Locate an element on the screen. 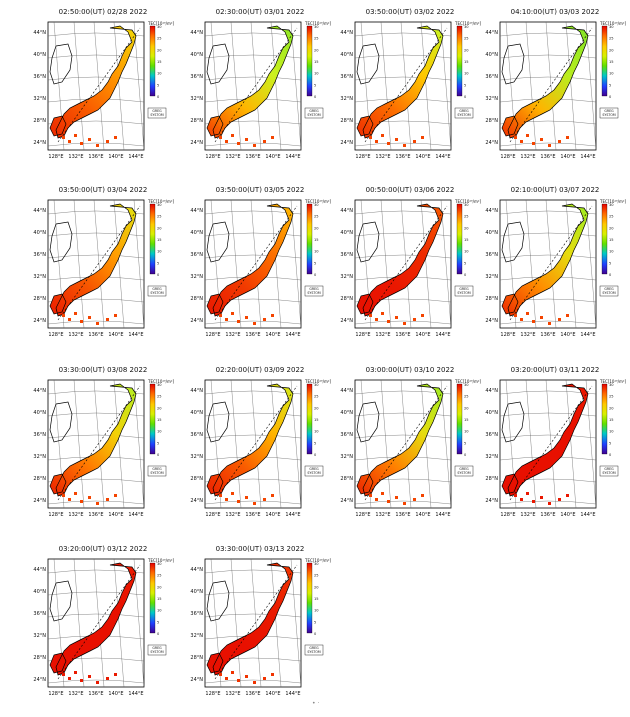 The width and height of the screenshot is (630, 717). legend-box-text: GREG is located at coordinates (464, 289).